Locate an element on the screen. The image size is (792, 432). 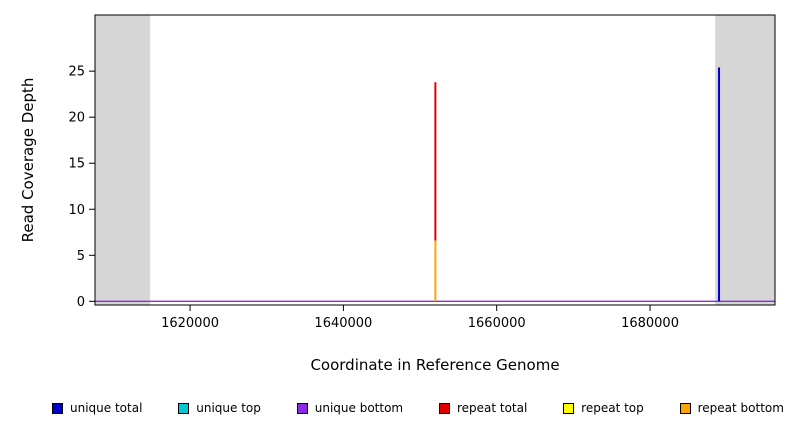
x-tick-label: 1680000 is located at coordinates (650, 323).